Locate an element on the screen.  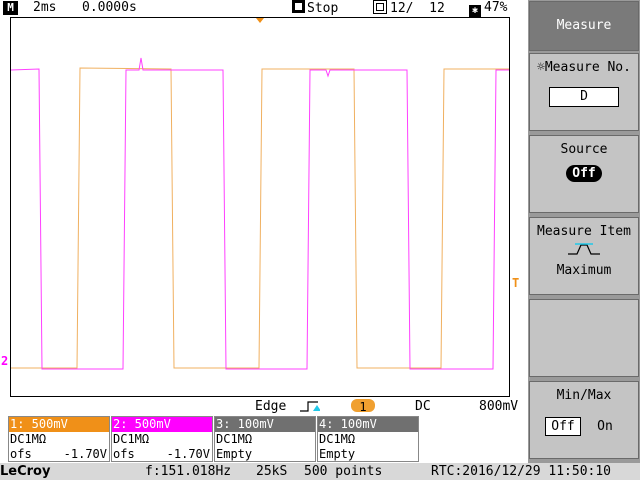
channel-2-coupling: DC1MΩ is located at coordinates (131, 439).